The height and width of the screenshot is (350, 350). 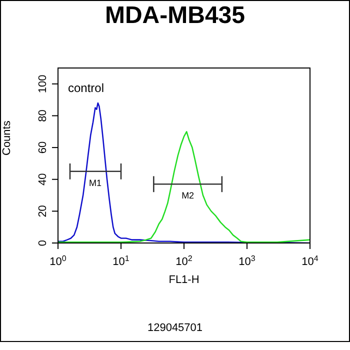 What do you see at coordinates (58, 261) in the screenshot?
I see `x-tick-label: 10$^{0}$` at bounding box center [58, 261].